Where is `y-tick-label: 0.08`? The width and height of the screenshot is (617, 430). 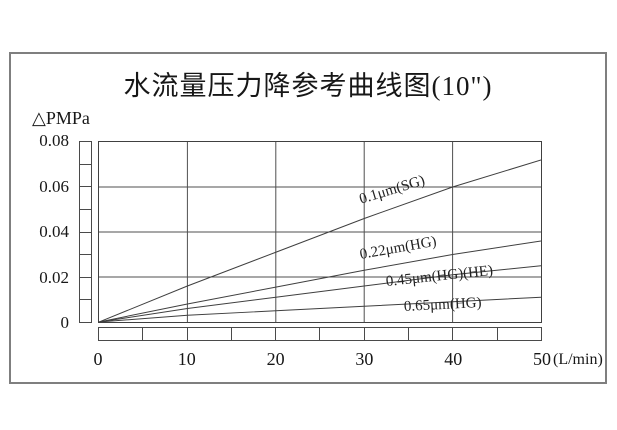
y-tick-label: 0.08 is located at coordinates (54, 140).